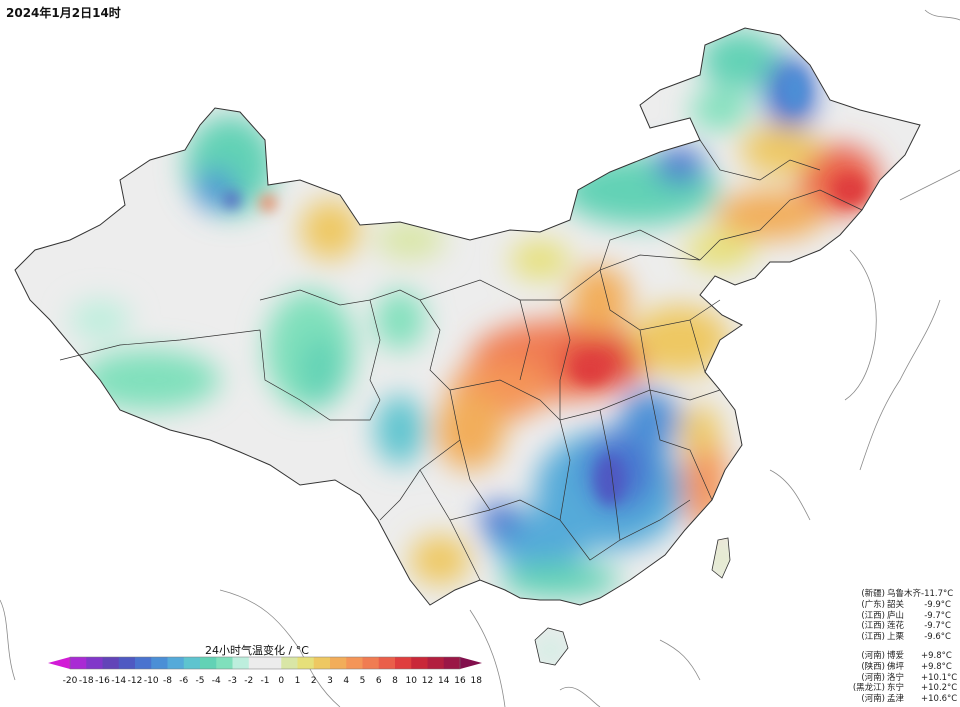 The image size is (960, 707). Describe the element at coordinates (937, 604) in the screenshot. I see `station-value: -9.9°C` at that location.